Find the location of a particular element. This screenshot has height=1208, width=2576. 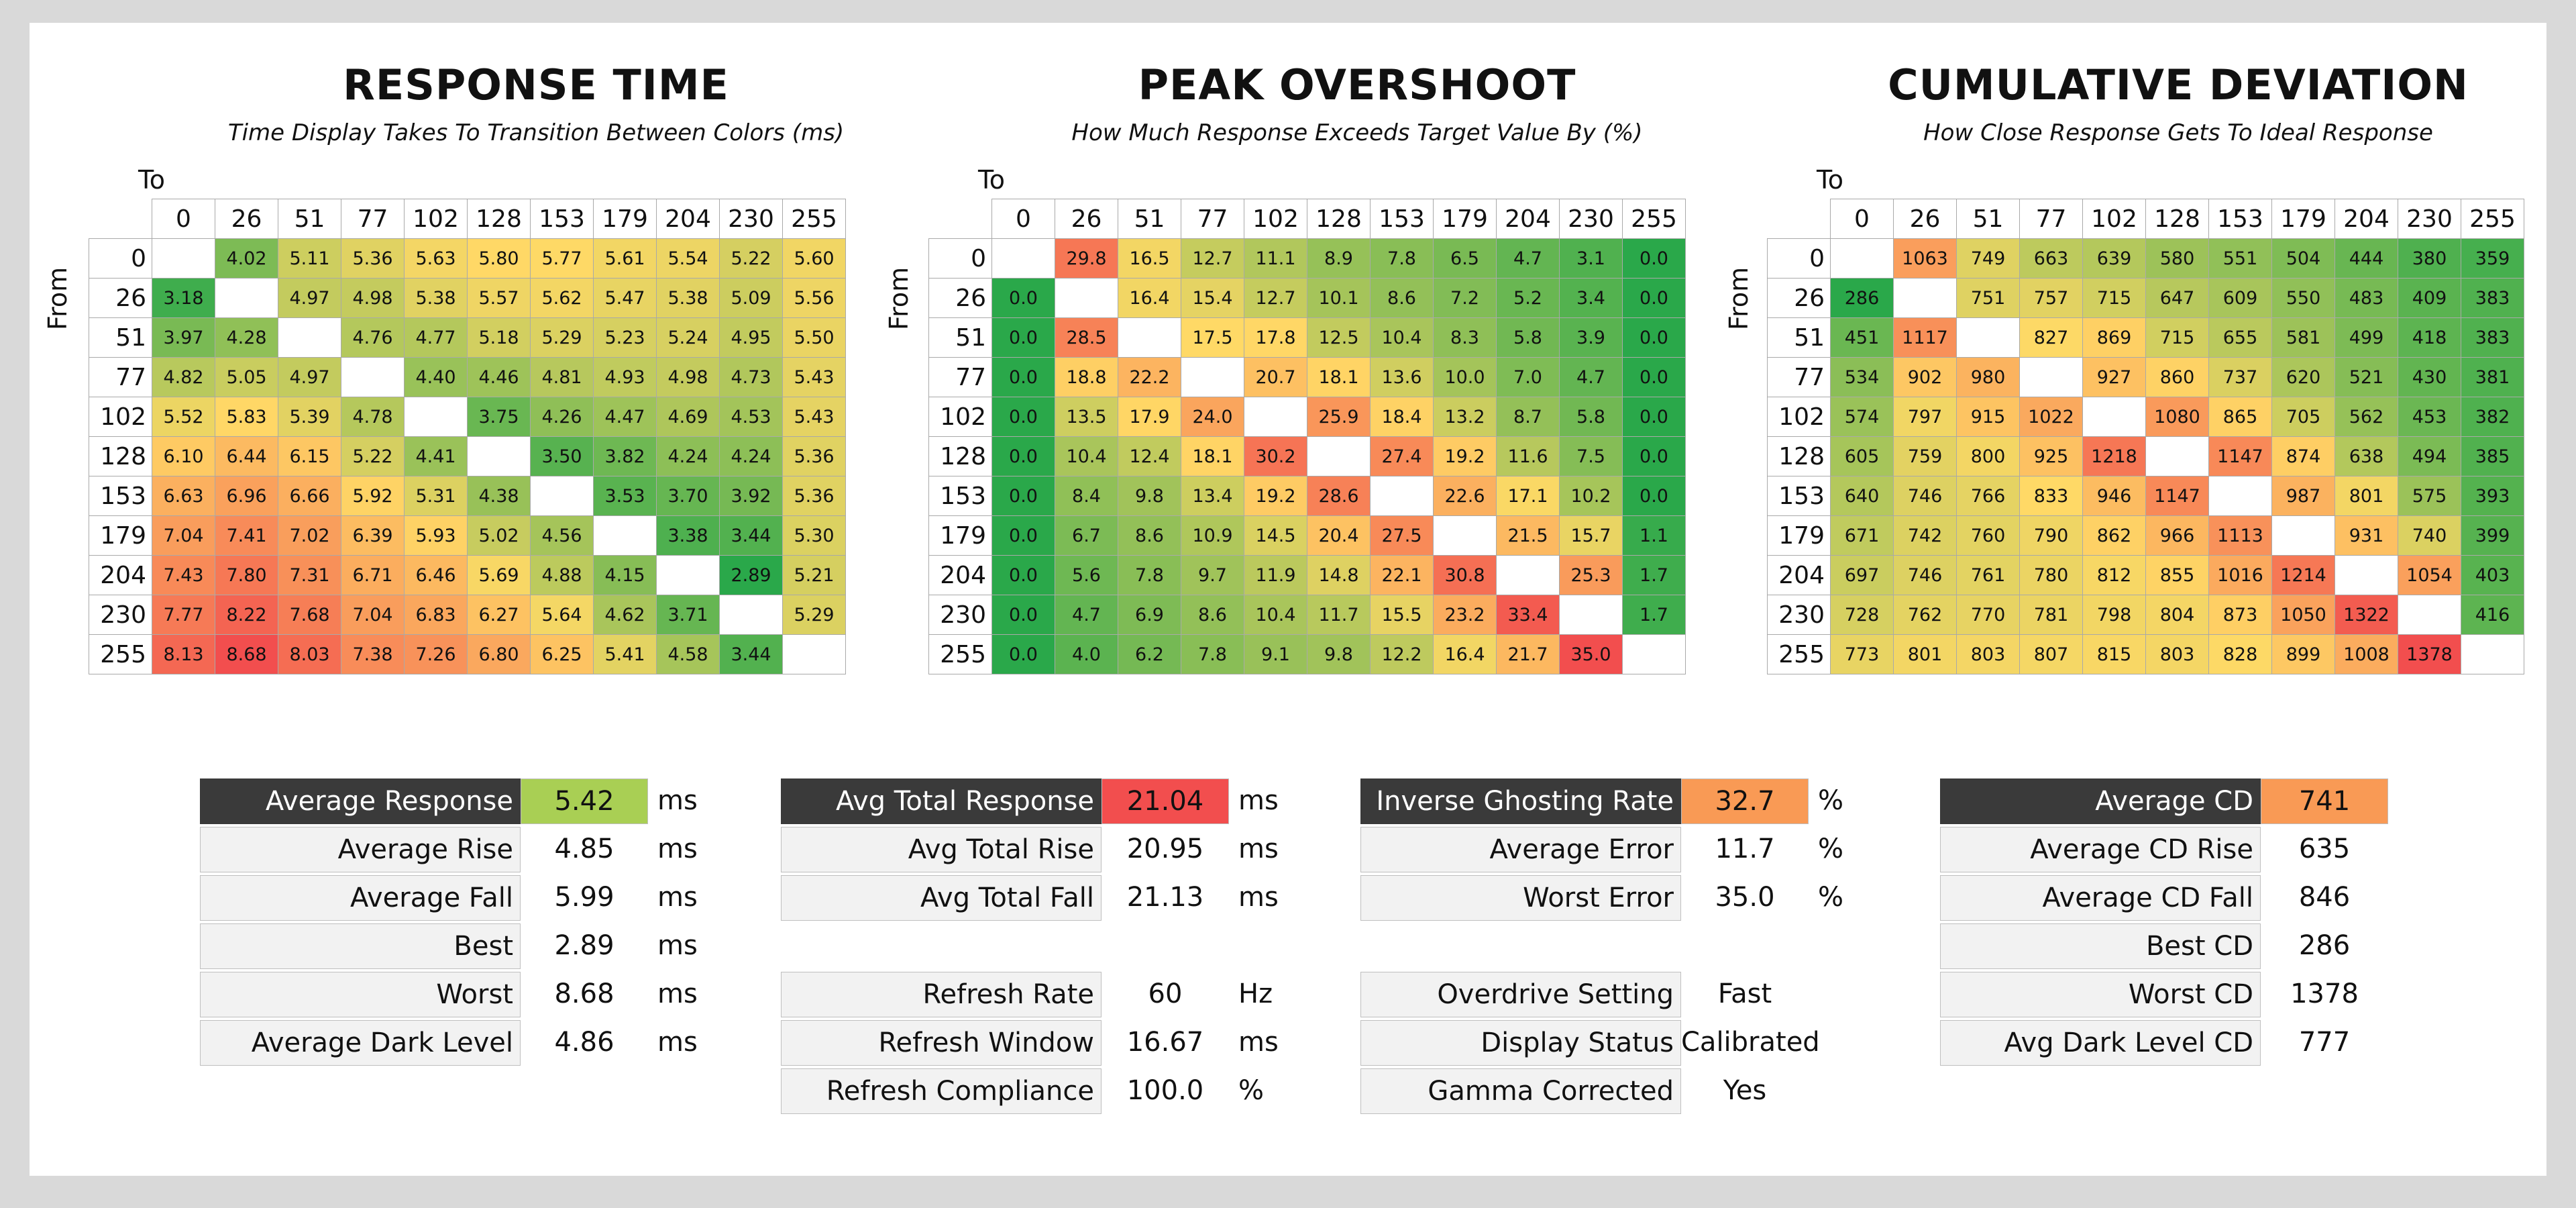

heatmap-cell: 20.7 is located at coordinates (1275, 377).